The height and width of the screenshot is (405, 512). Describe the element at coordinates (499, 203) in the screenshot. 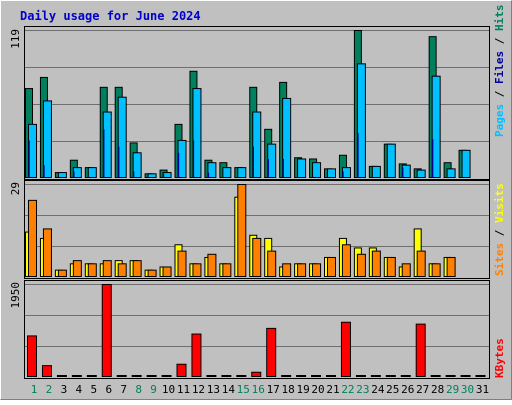

I see `legend-visits: Visits` at that location.